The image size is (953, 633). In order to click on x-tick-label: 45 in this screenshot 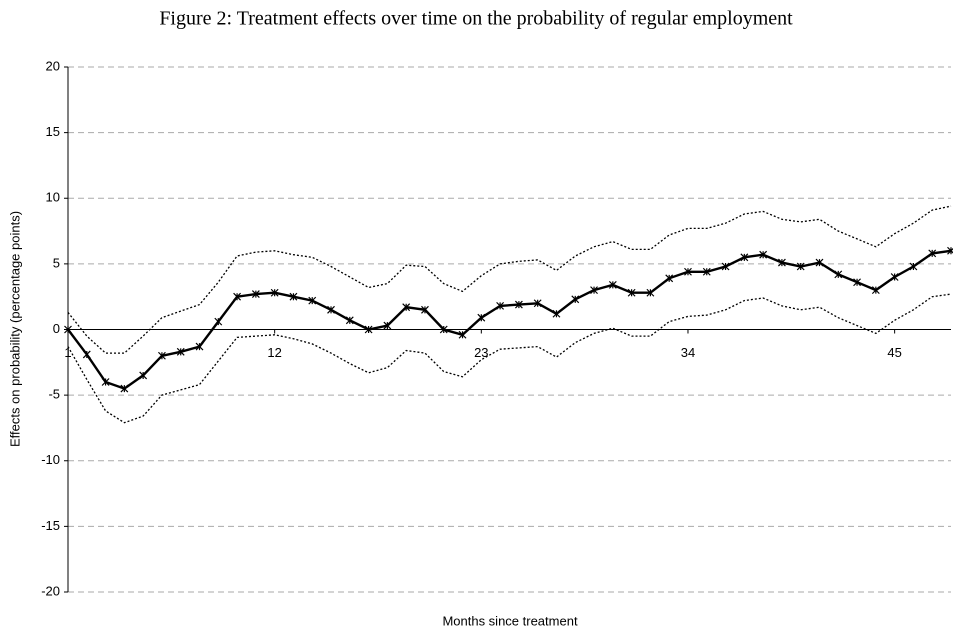, I will do `click(894, 352)`.